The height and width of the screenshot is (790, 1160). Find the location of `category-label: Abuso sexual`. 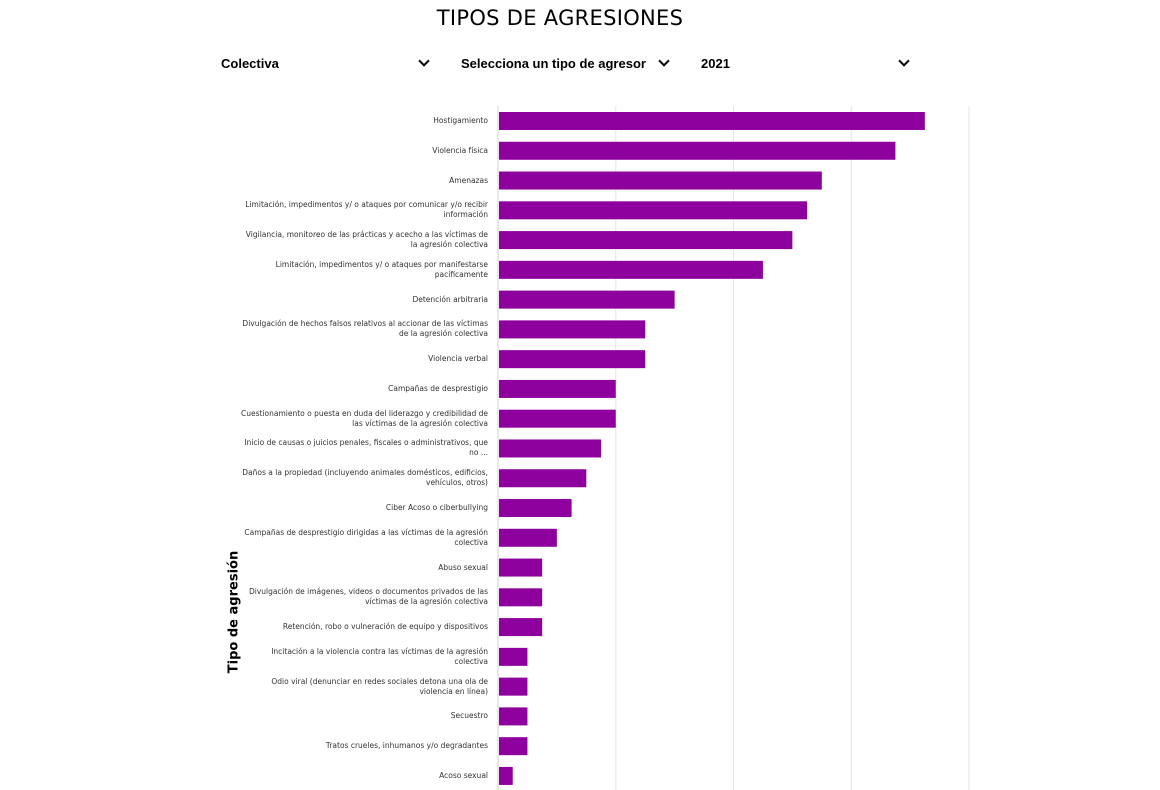

category-label: Abuso sexual is located at coordinates (463, 567).